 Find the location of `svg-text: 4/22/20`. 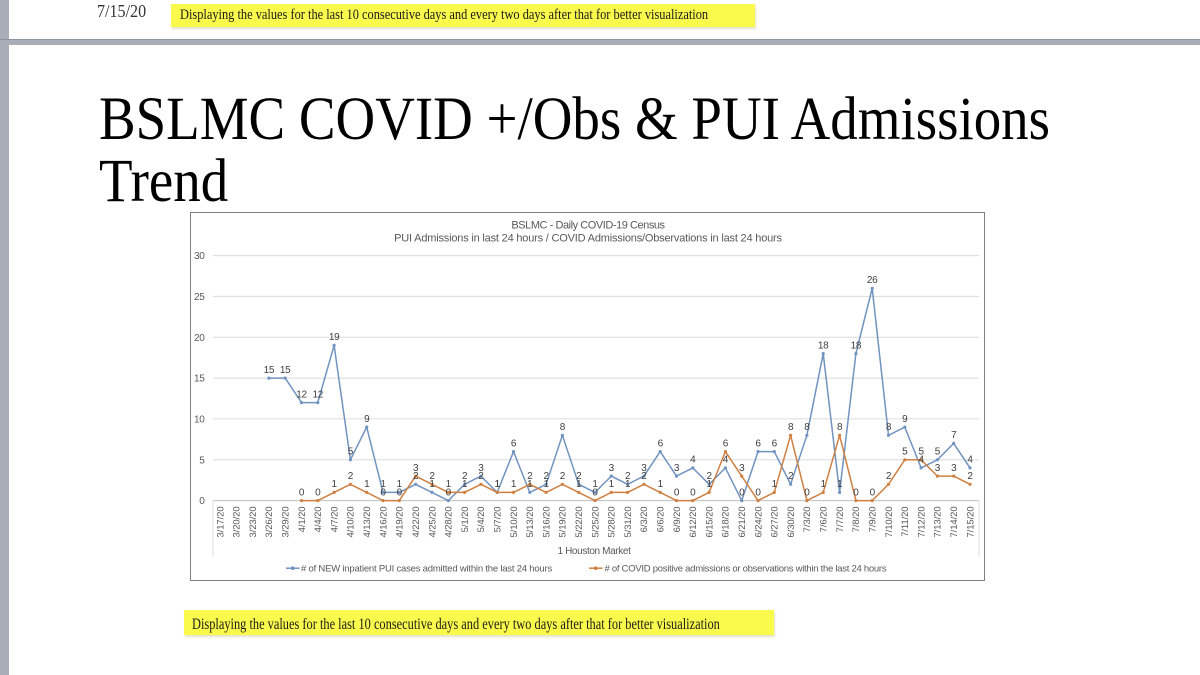

svg-text: 4/22/20 is located at coordinates (416, 522).